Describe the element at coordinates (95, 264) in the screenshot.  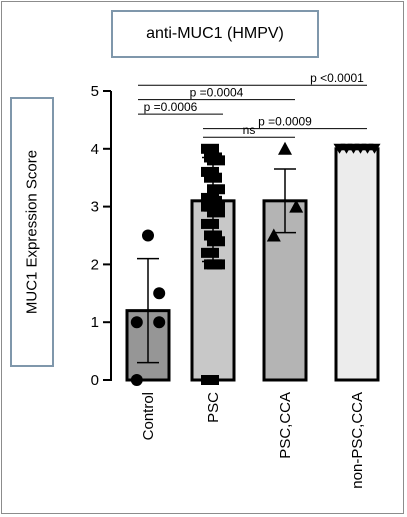
I see `y-tick-label-2: 2` at that location.